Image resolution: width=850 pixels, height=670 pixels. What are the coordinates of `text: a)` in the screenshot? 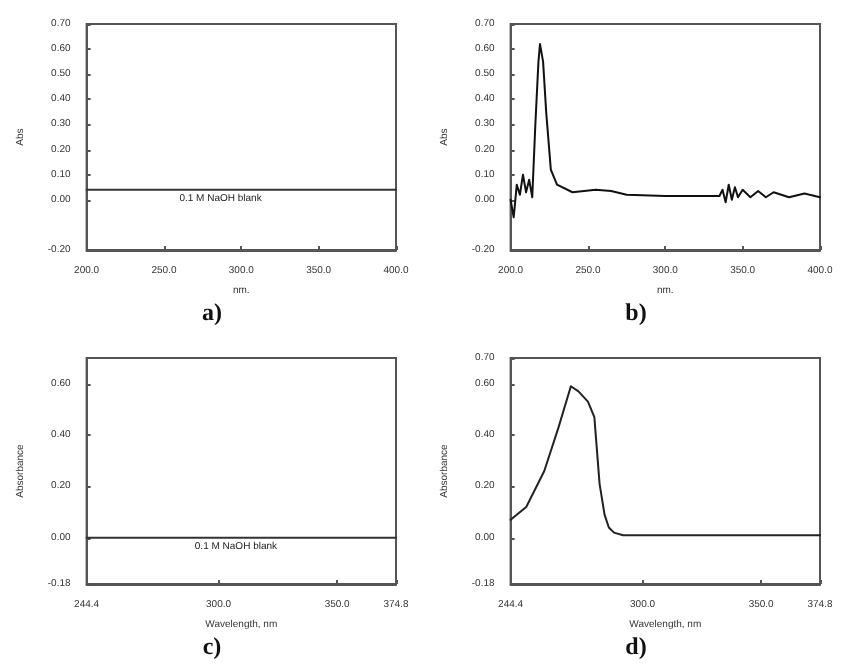 It's located at (212, 312).